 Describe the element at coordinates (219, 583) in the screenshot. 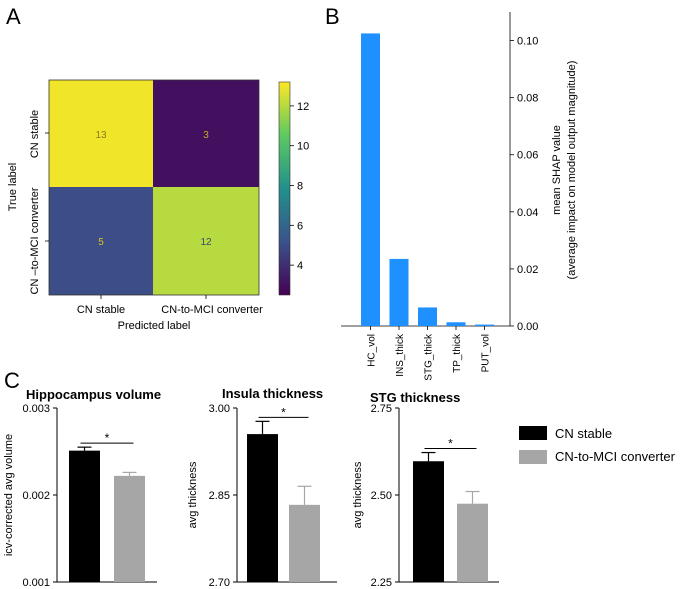

I see `c-ytick-1-0: 2.70` at that location.